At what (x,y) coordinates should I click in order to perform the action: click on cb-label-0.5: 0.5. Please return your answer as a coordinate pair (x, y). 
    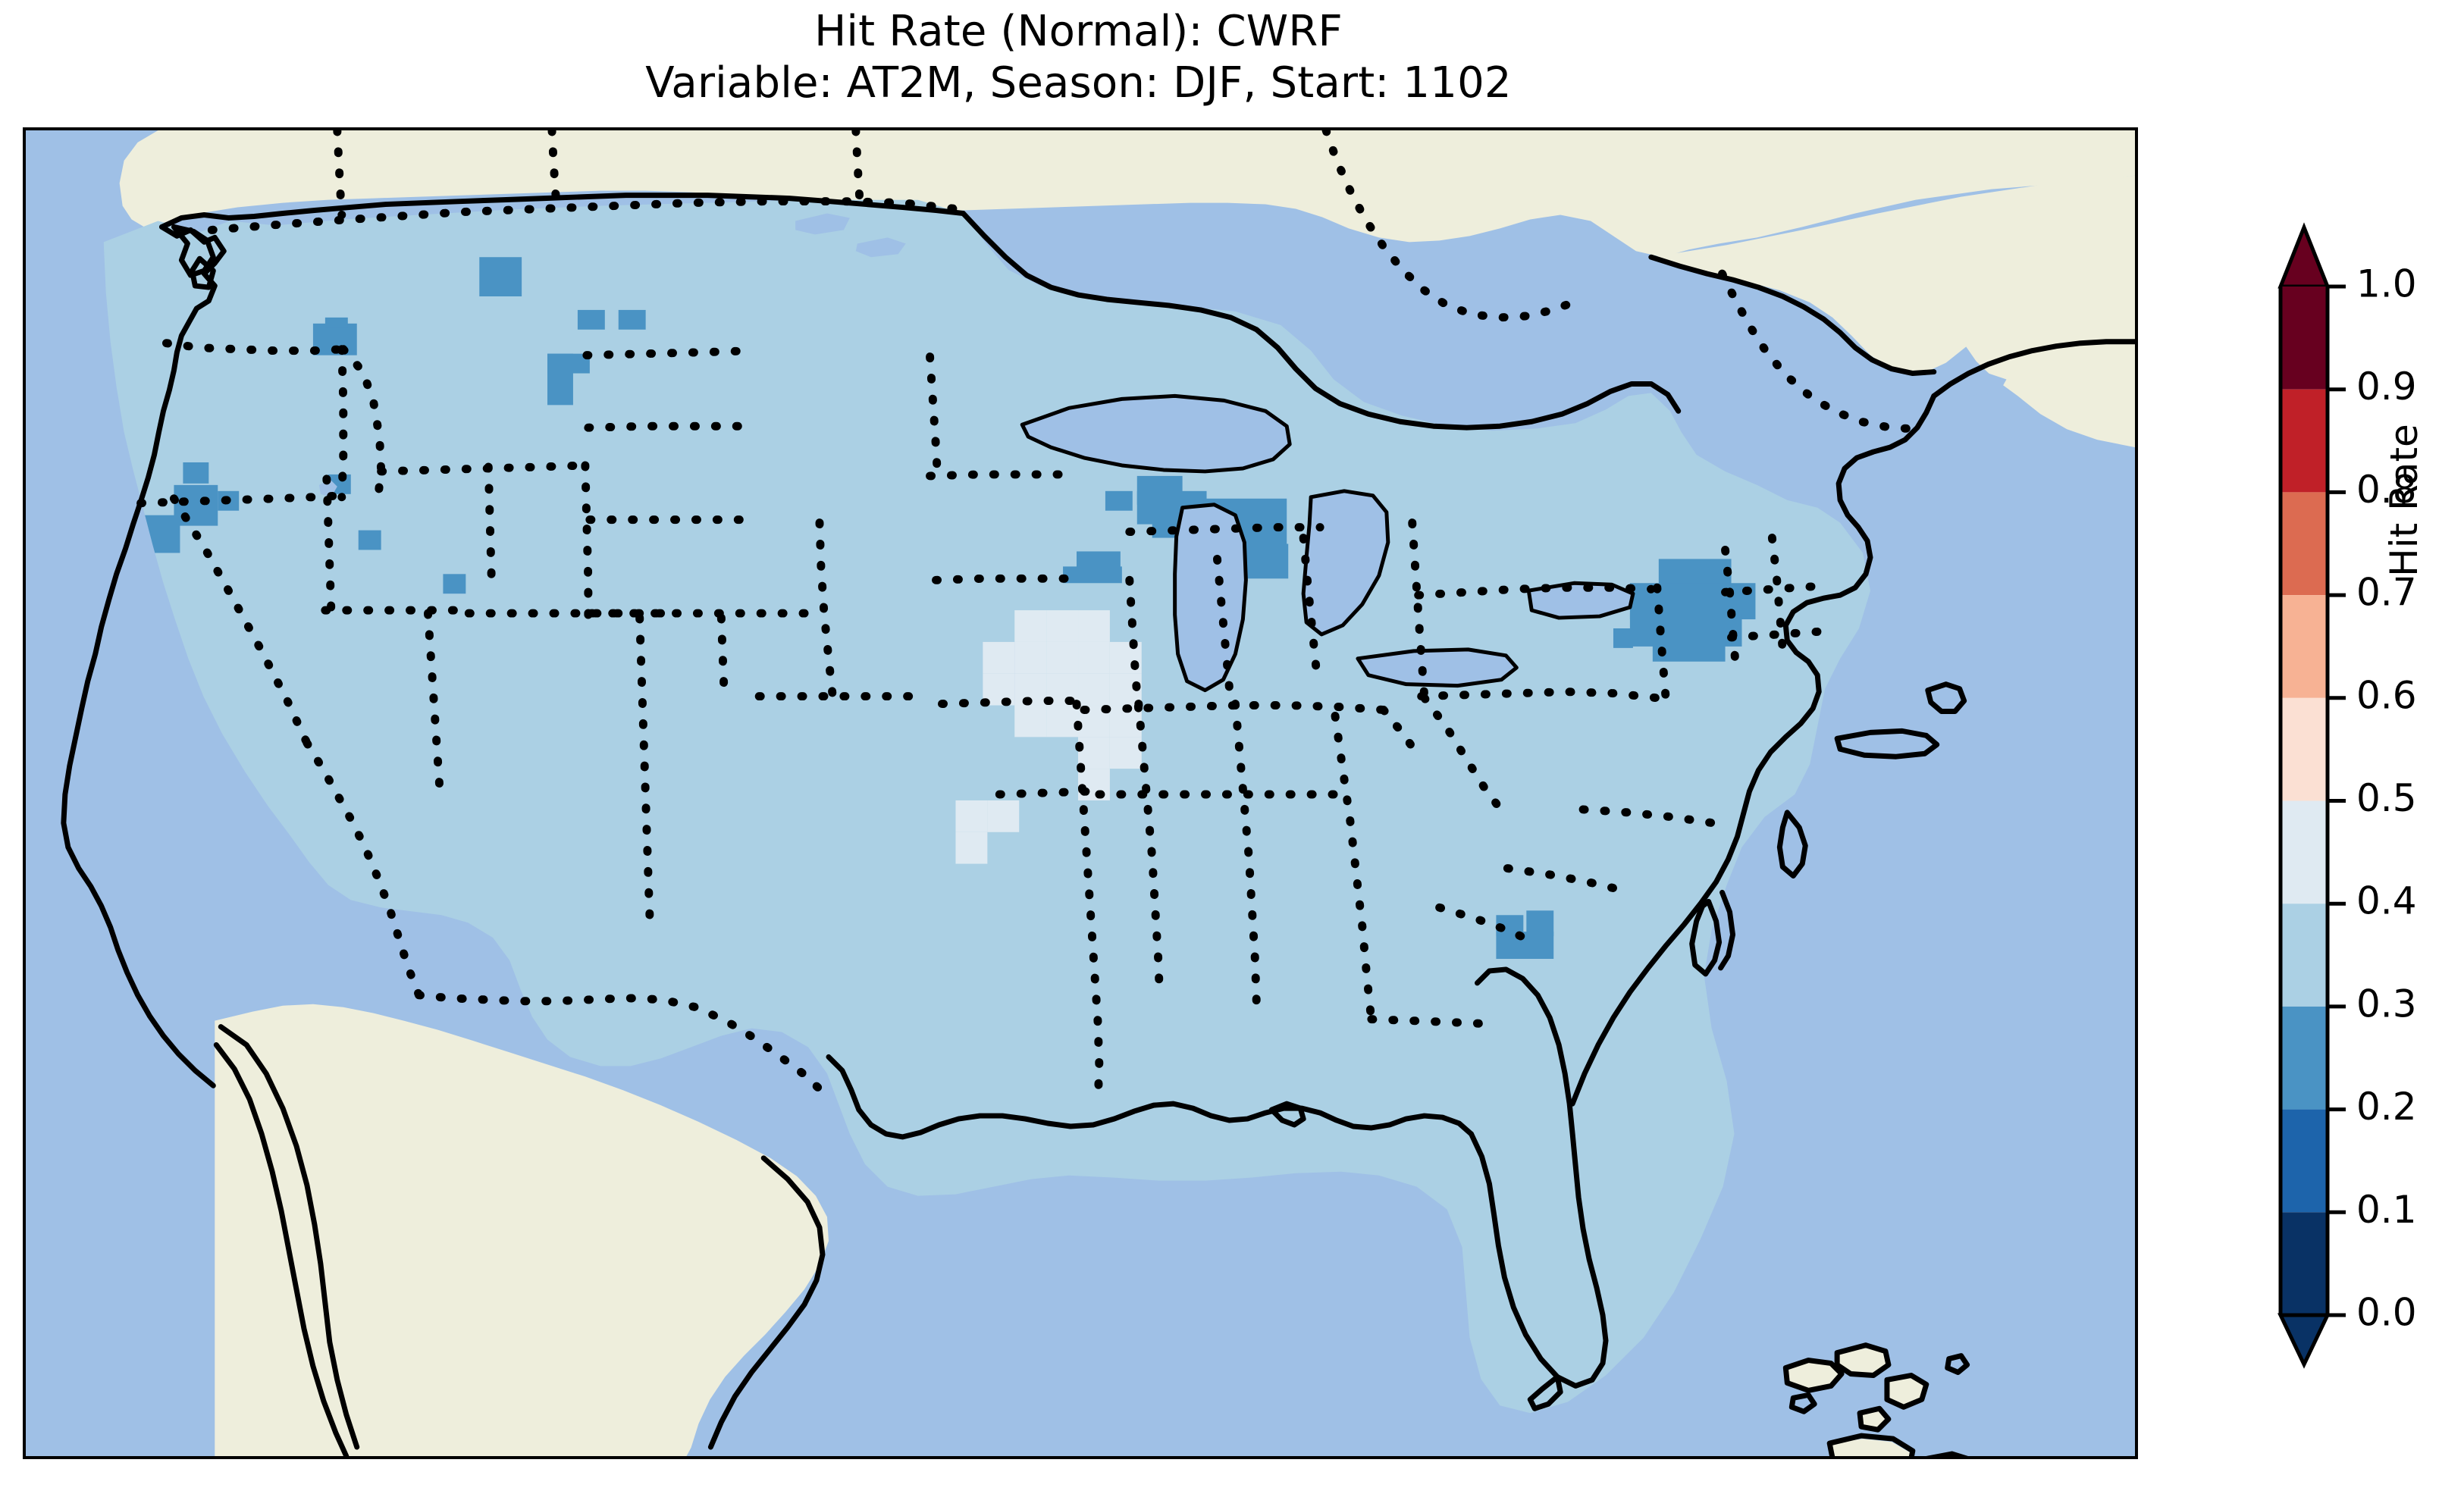
    Looking at the image, I should click on (2387, 798).